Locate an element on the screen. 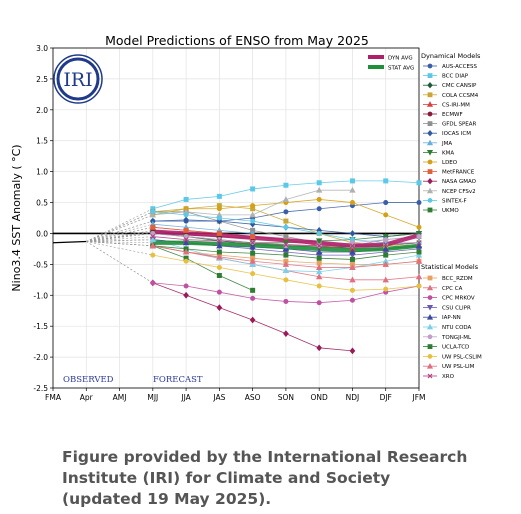  x-tick-label: JFM is located at coordinates (419, 397).